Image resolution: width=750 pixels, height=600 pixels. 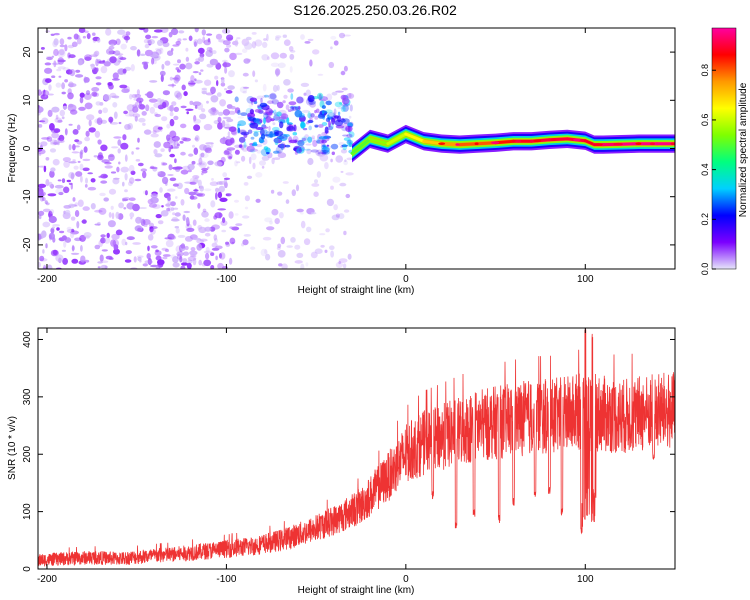 What do you see at coordinates (27, 148) in the screenshot?
I see `spectrogram-ytick-label: 0` at bounding box center [27, 148].